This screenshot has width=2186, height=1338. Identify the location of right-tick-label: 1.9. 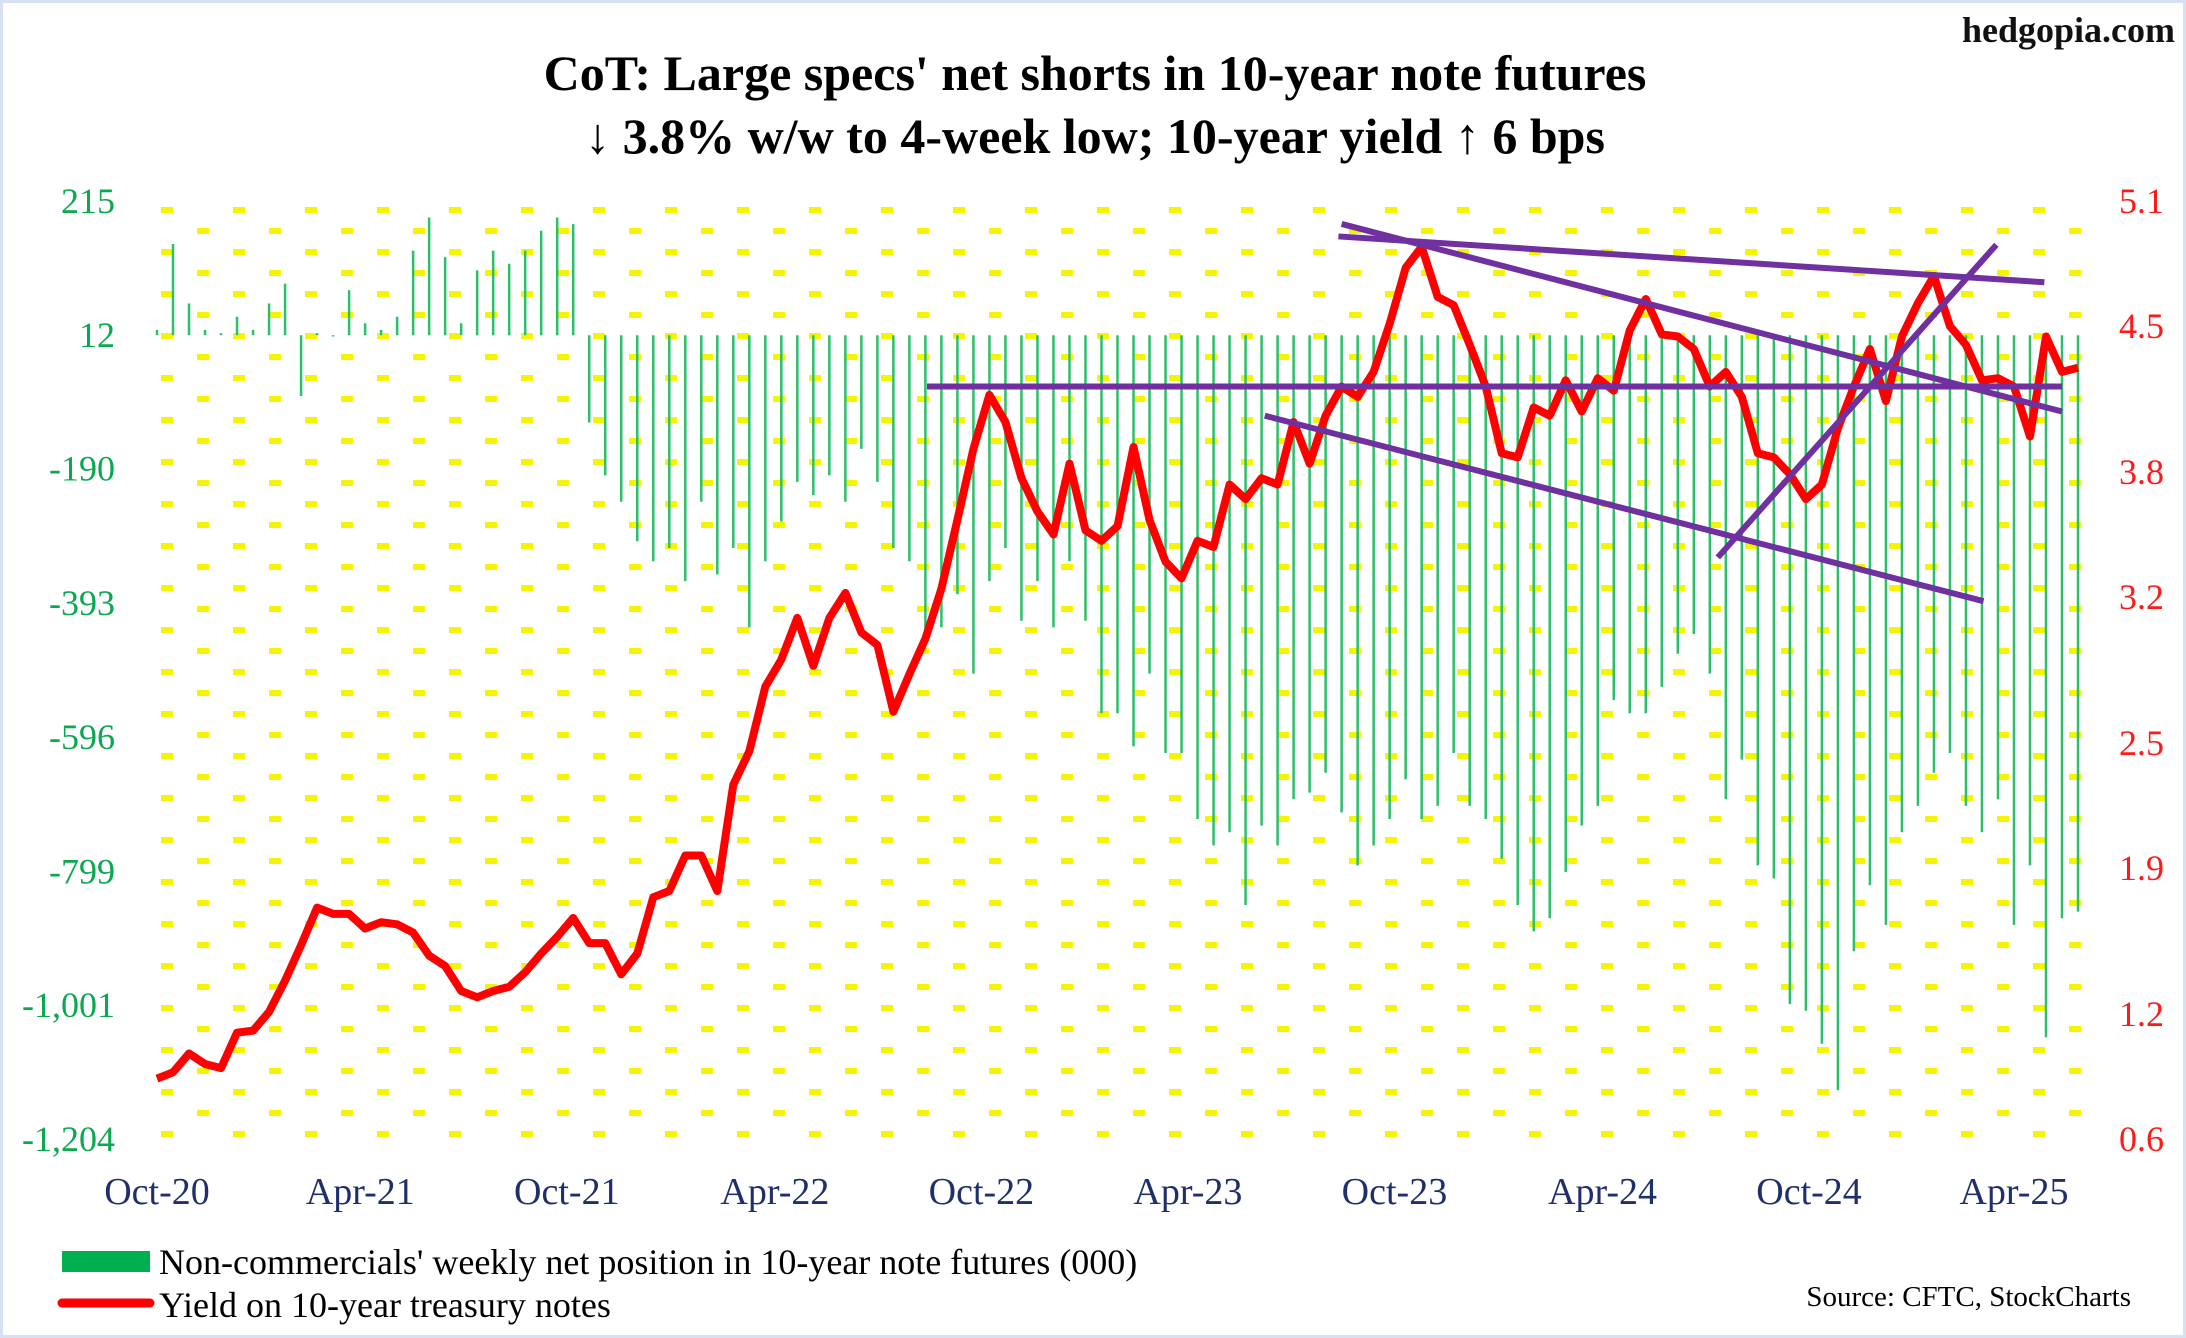
(2141, 868).